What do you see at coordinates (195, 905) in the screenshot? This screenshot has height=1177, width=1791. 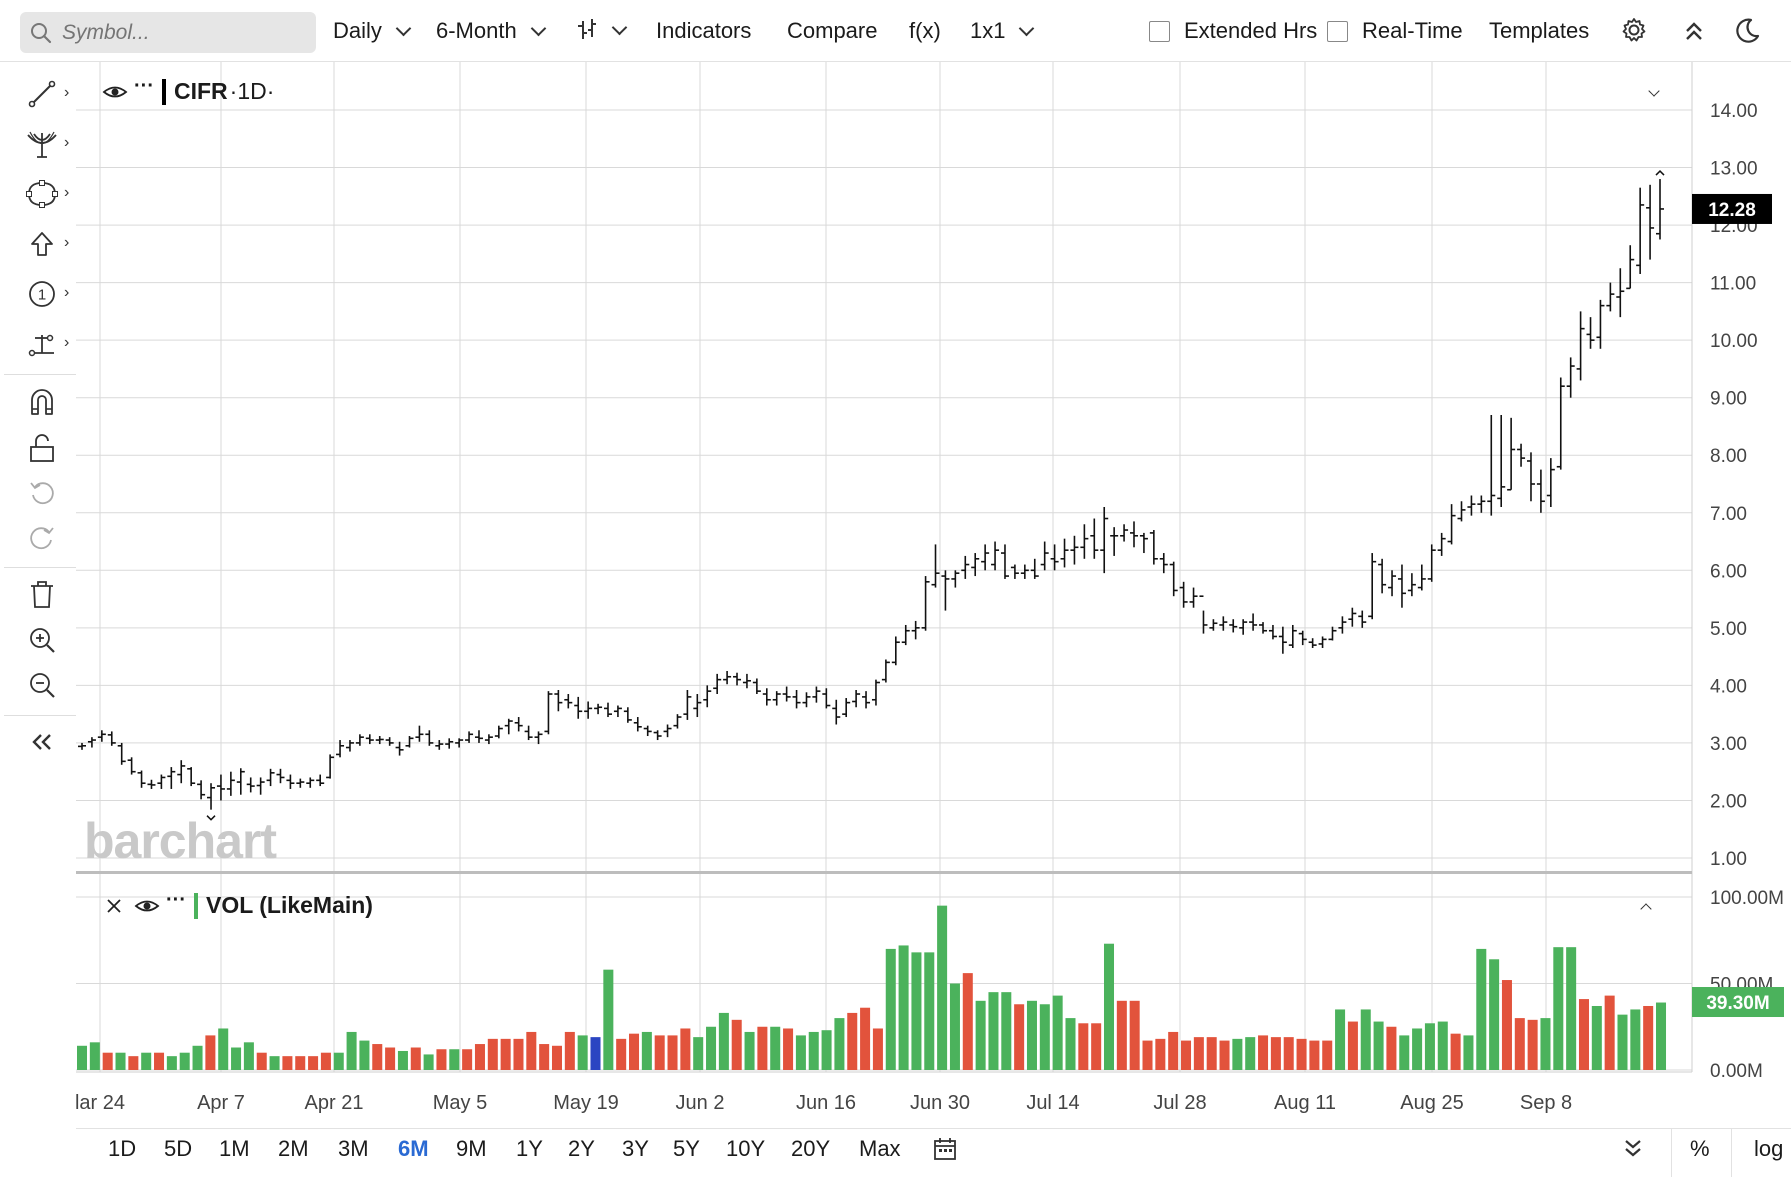 I see `series-color-marker` at bounding box center [195, 905].